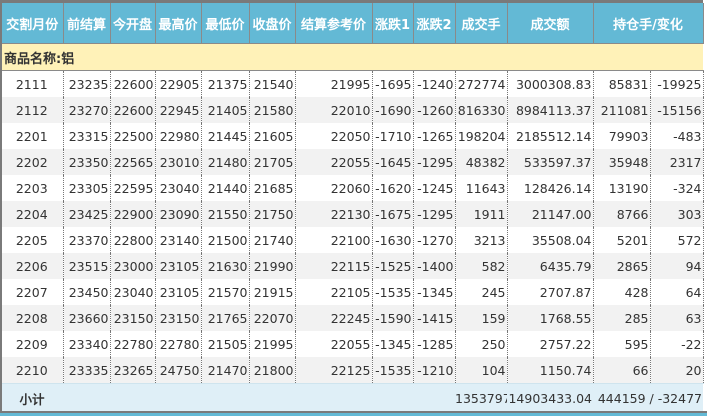 The width and height of the screenshot is (707, 416). I want to click on table-cell: 35508.04, so click(550, 240).